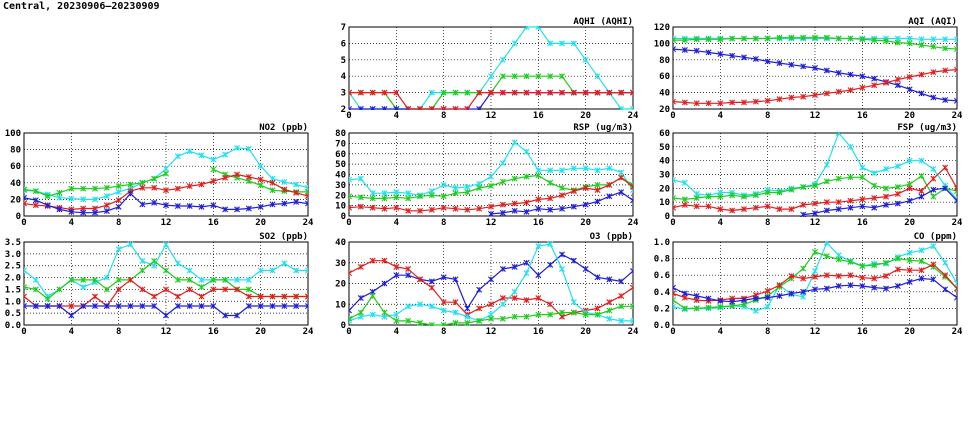 The image size is (975, 447). Describe the element at coordinates (343, 61) in the screenshot. I see `y-tick-label: 5` at that location.